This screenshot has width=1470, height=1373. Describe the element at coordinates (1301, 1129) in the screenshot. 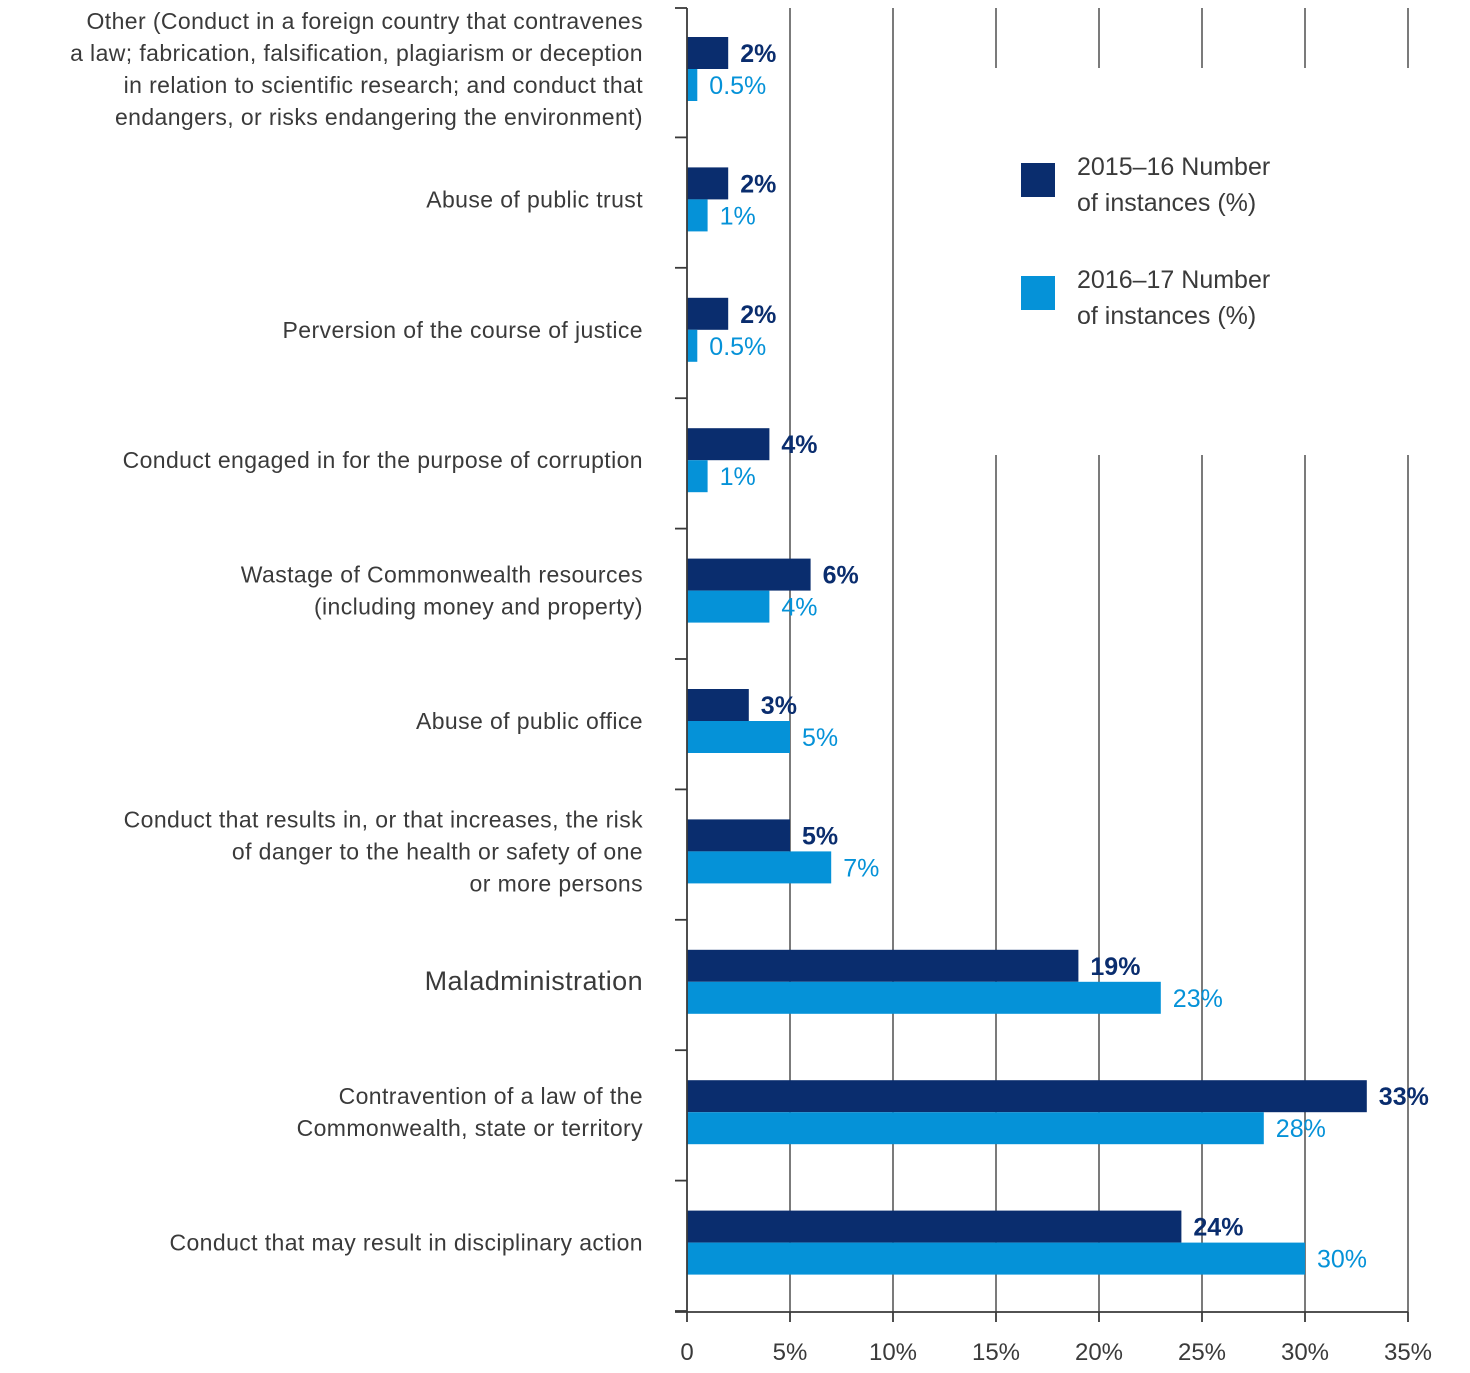

I see `data-label: 28%` at that location.